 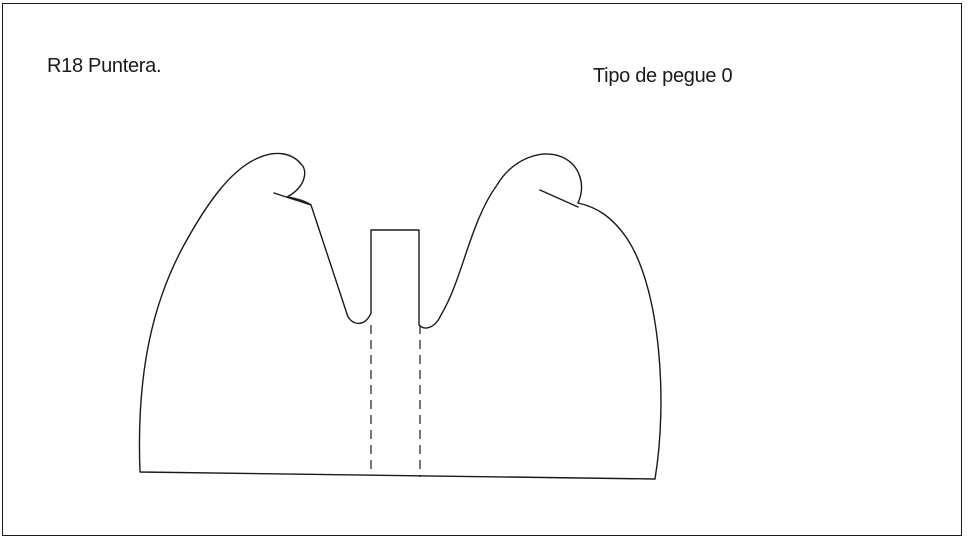 I want to click on left-fold-line, so click(x=292, y=199).